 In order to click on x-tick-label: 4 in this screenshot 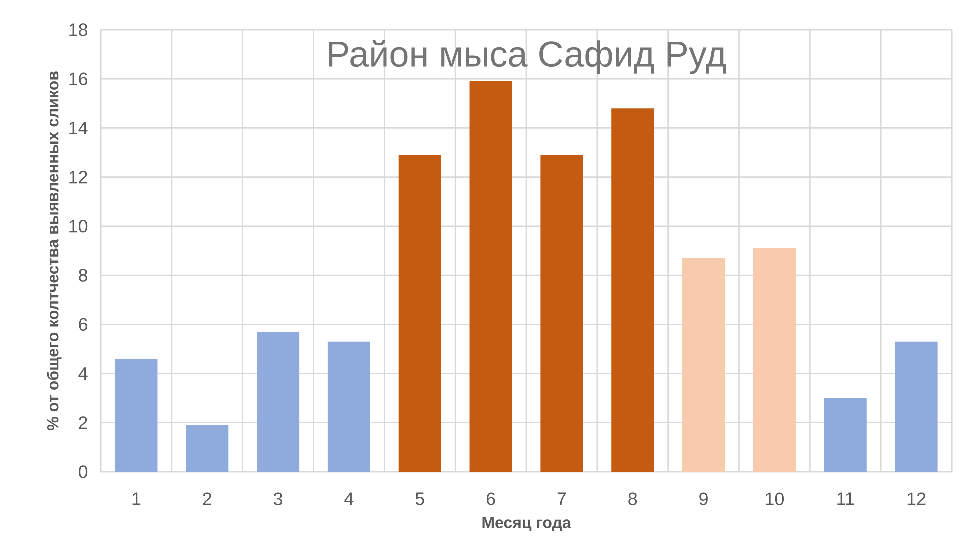, I will do `click(349, 499)`.